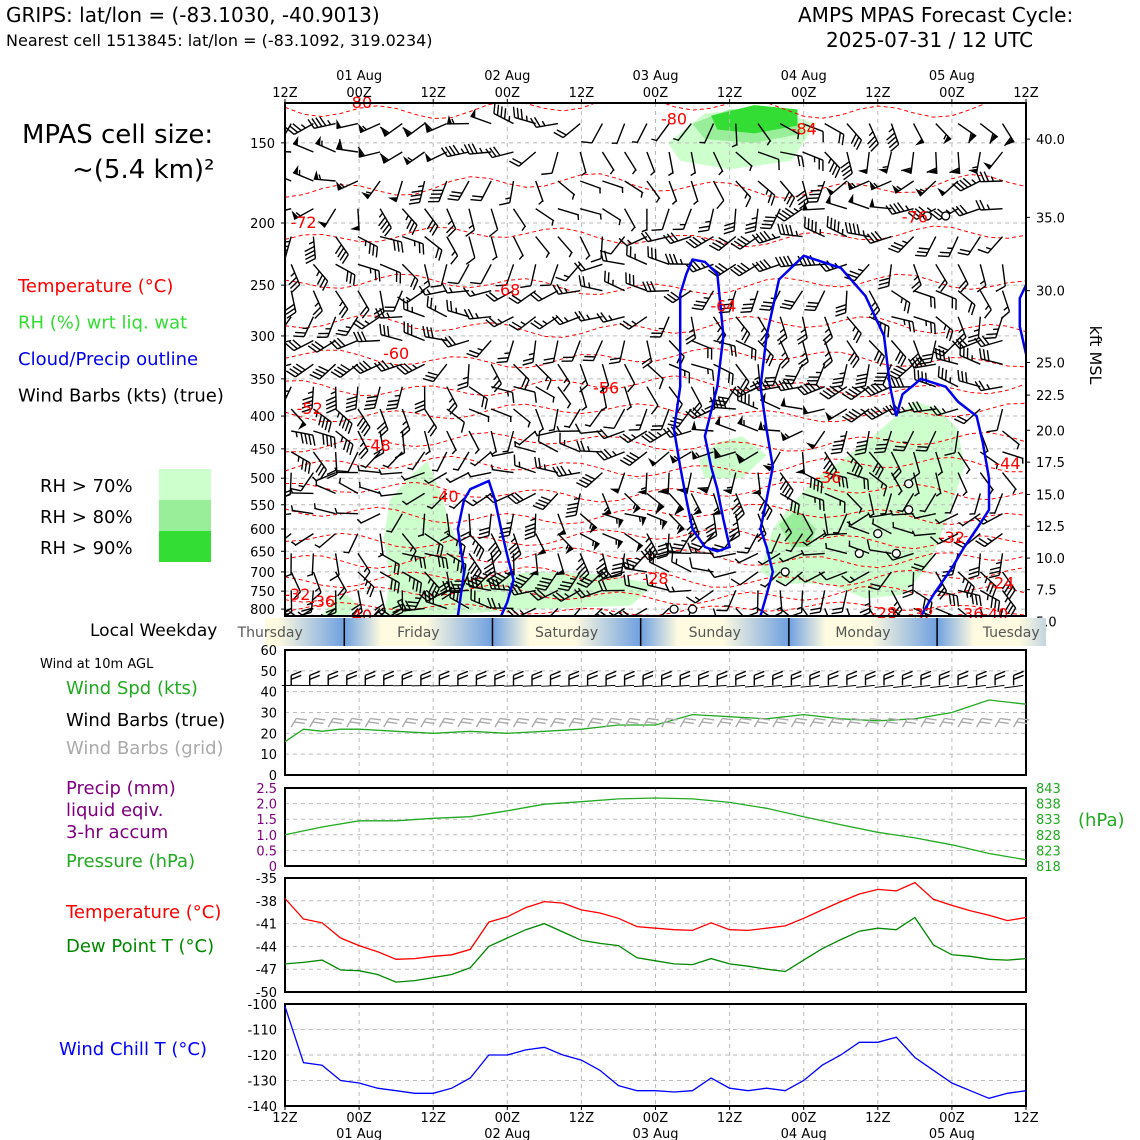 This screenshot has width=1140, height=1140. What do you see at coordinates (566, 632) in the screenshot?
I see `weekday-cell` at bounding box center [566, 632].